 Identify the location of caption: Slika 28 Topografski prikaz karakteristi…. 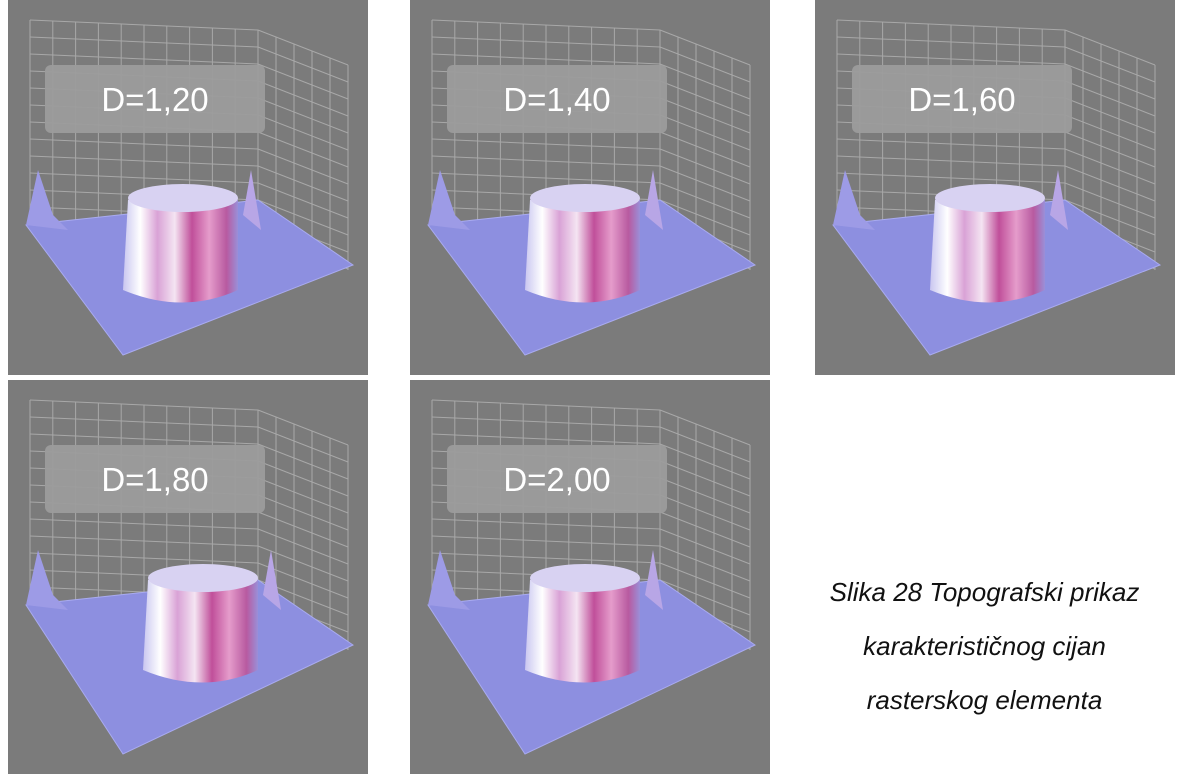
(984, 646).